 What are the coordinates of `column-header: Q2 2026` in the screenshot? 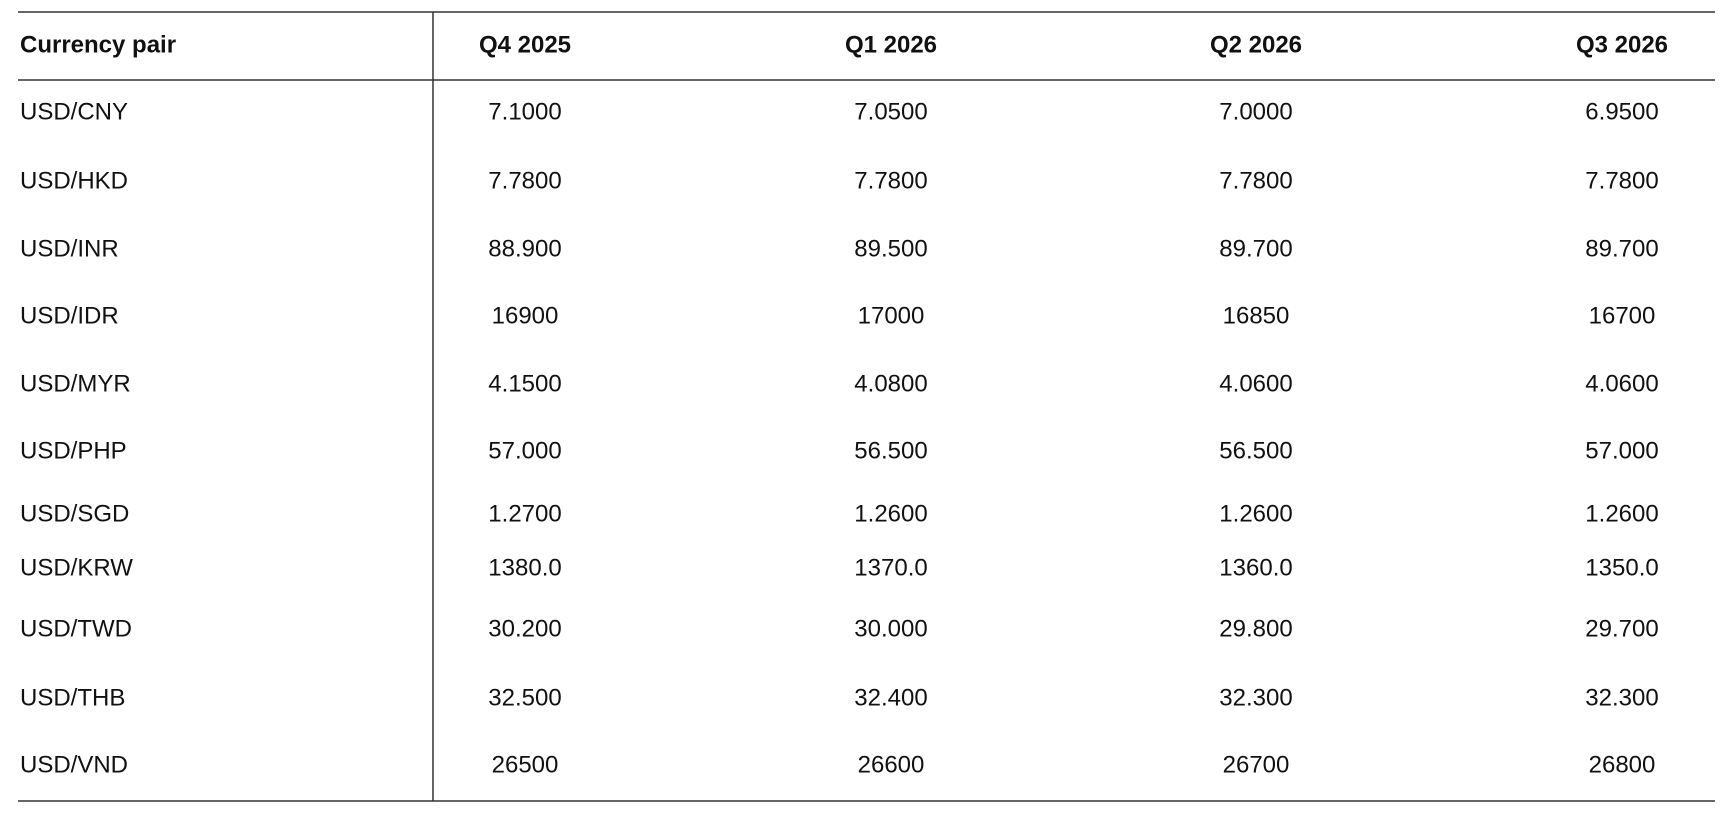 It's located at (1256, 44).